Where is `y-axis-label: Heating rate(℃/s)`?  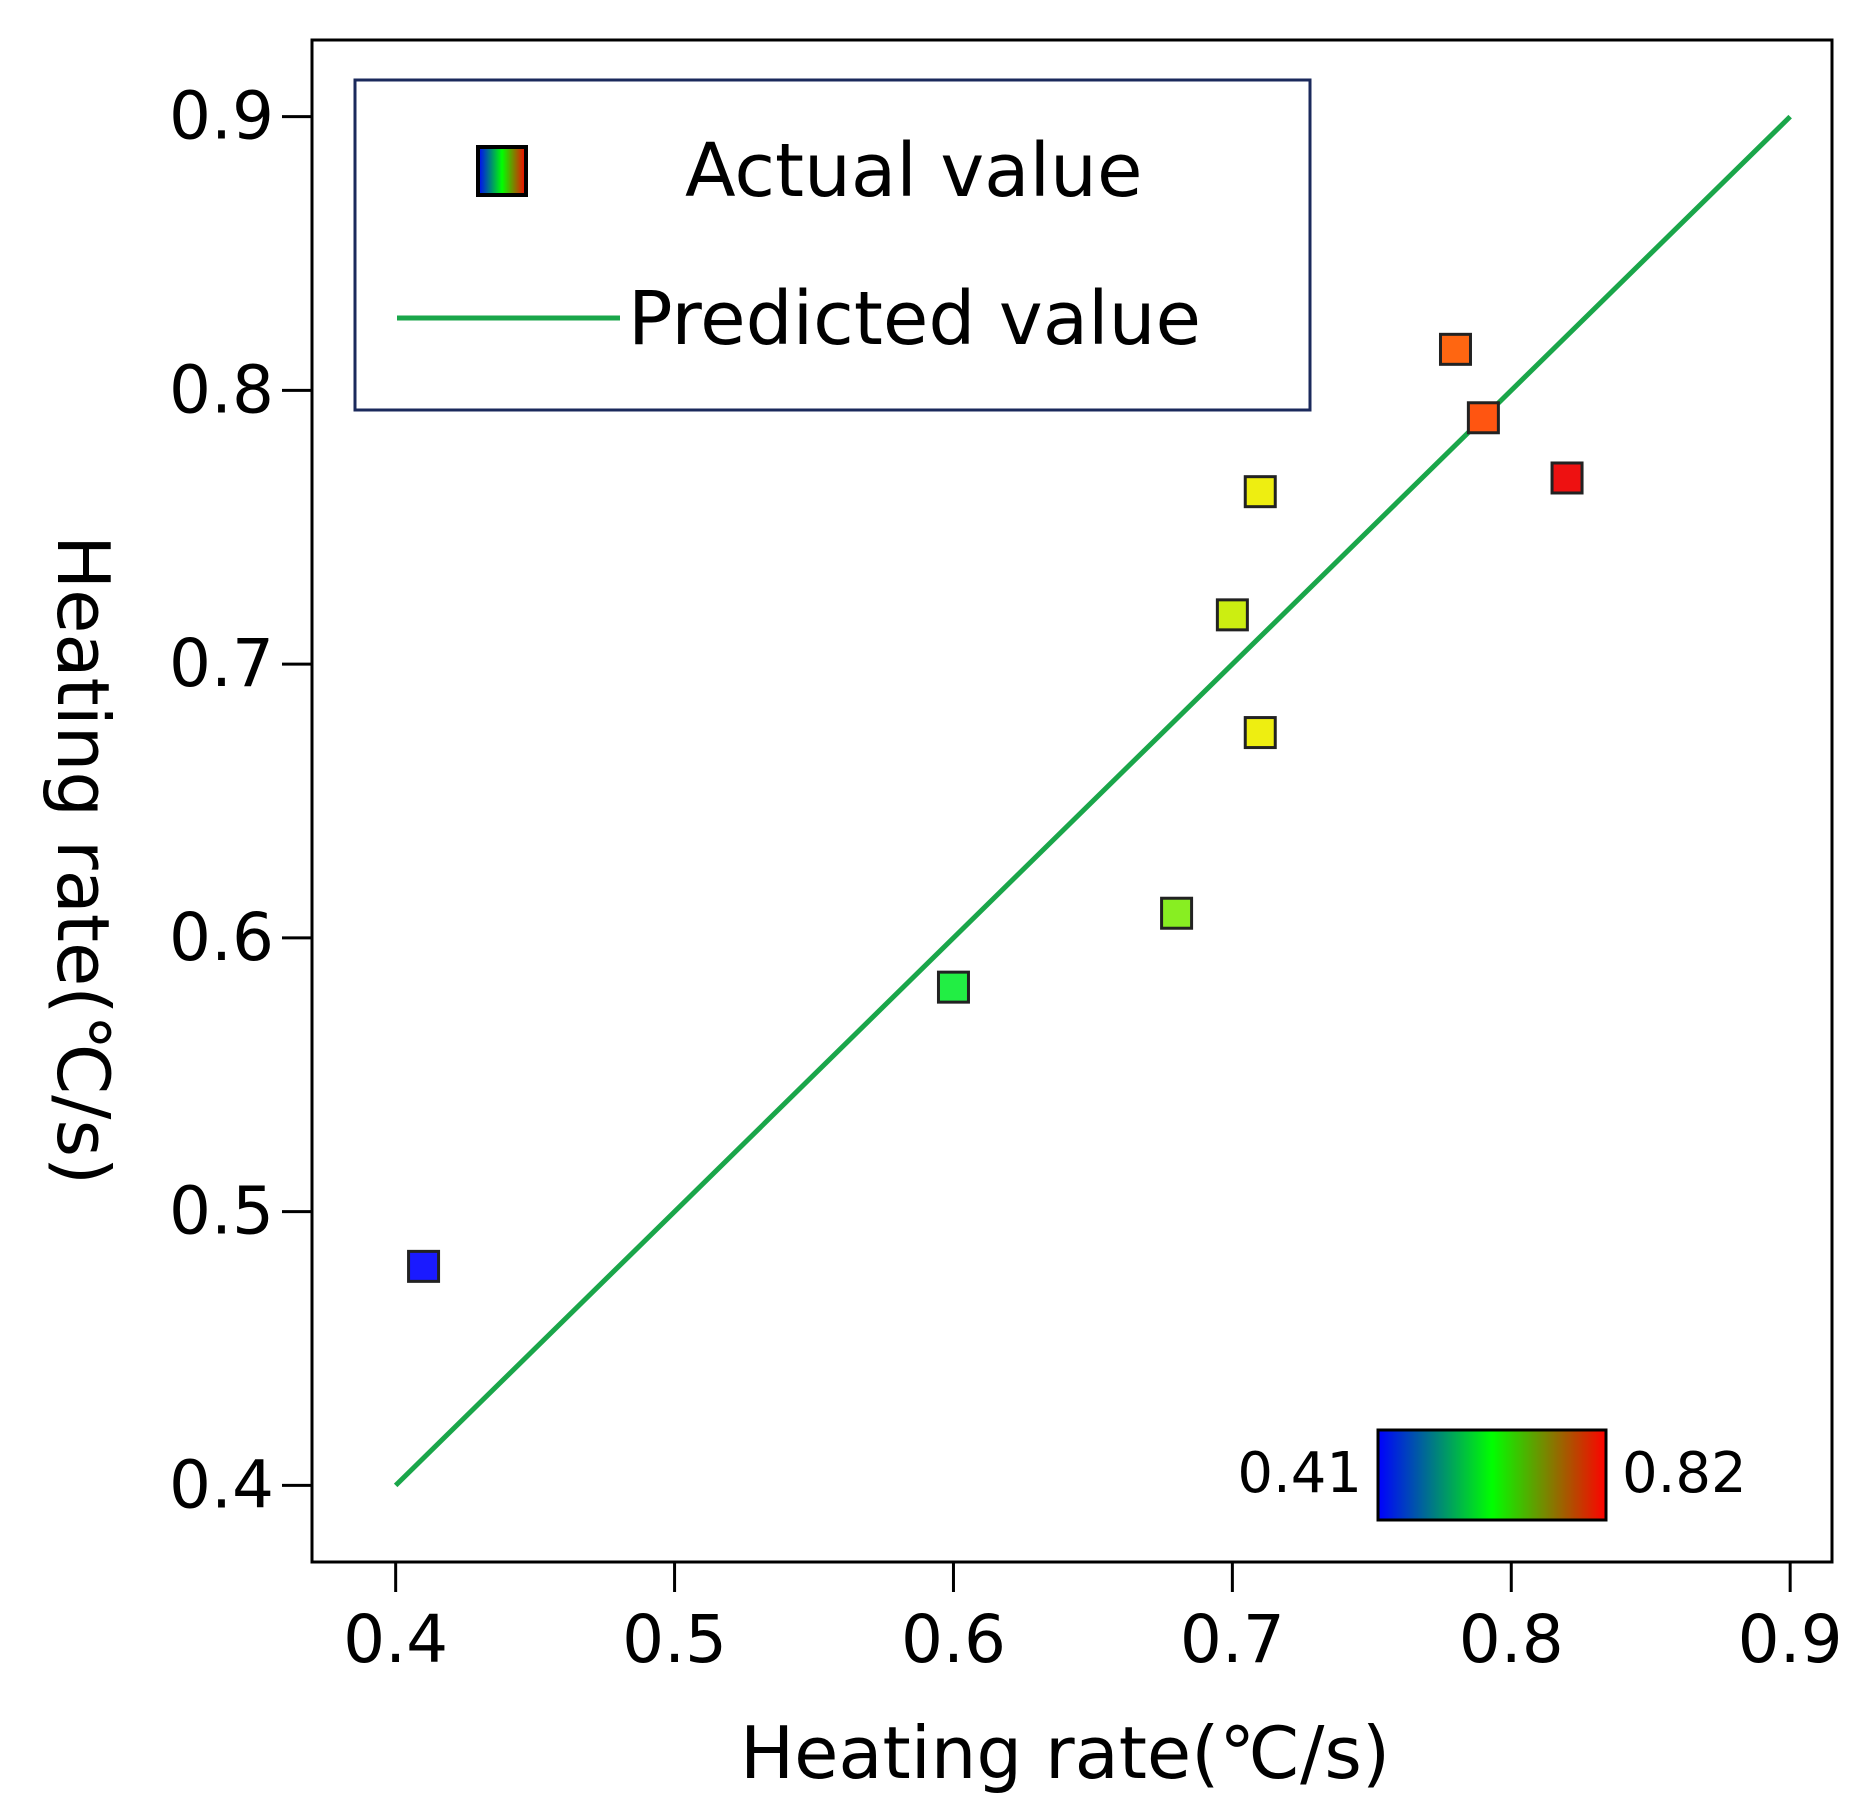
y-axis-label: Heating rate(℃/s) is located at coordinates (83, 860).